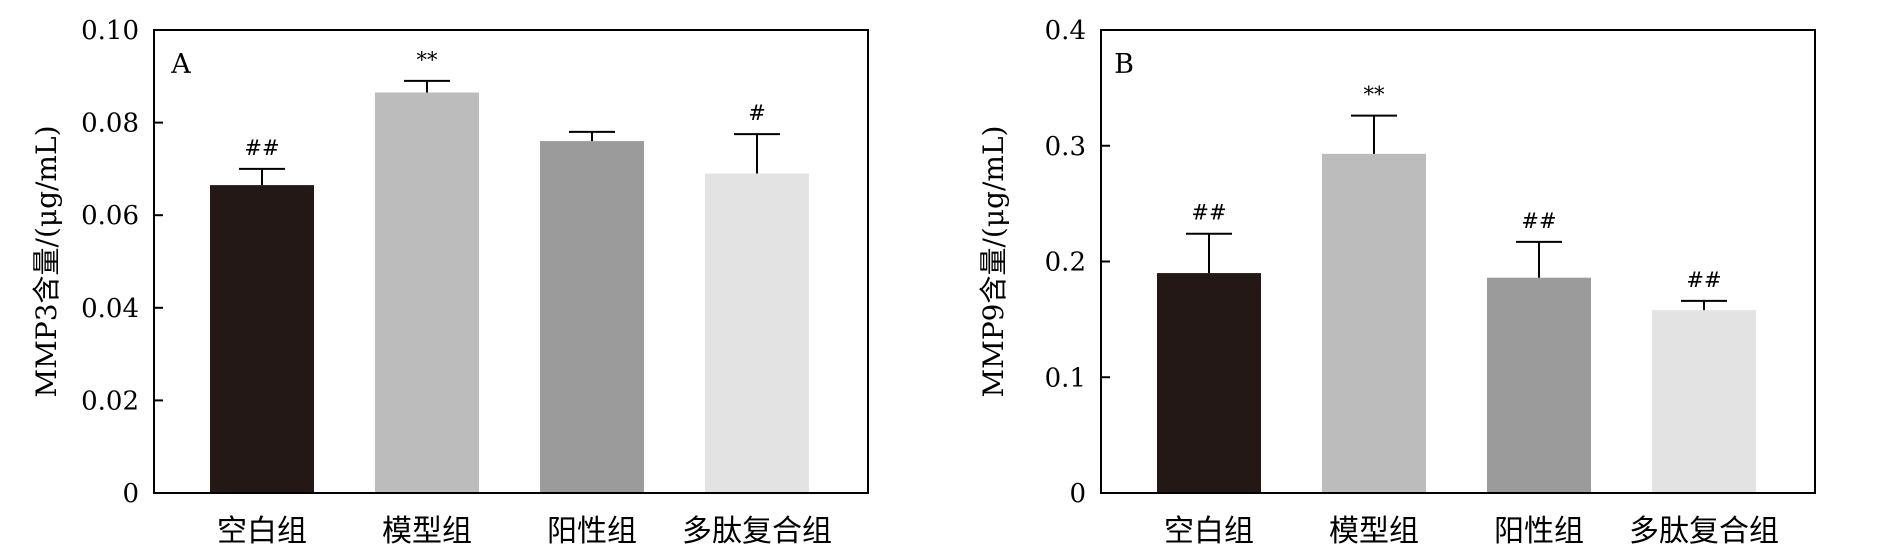 The height and width of the screenshot is (553, 1898). Describe the element at coordinates (993, 262) in the screenshot. I see `y-axis-title: MMP9含量/(μg/mL)` at that location.